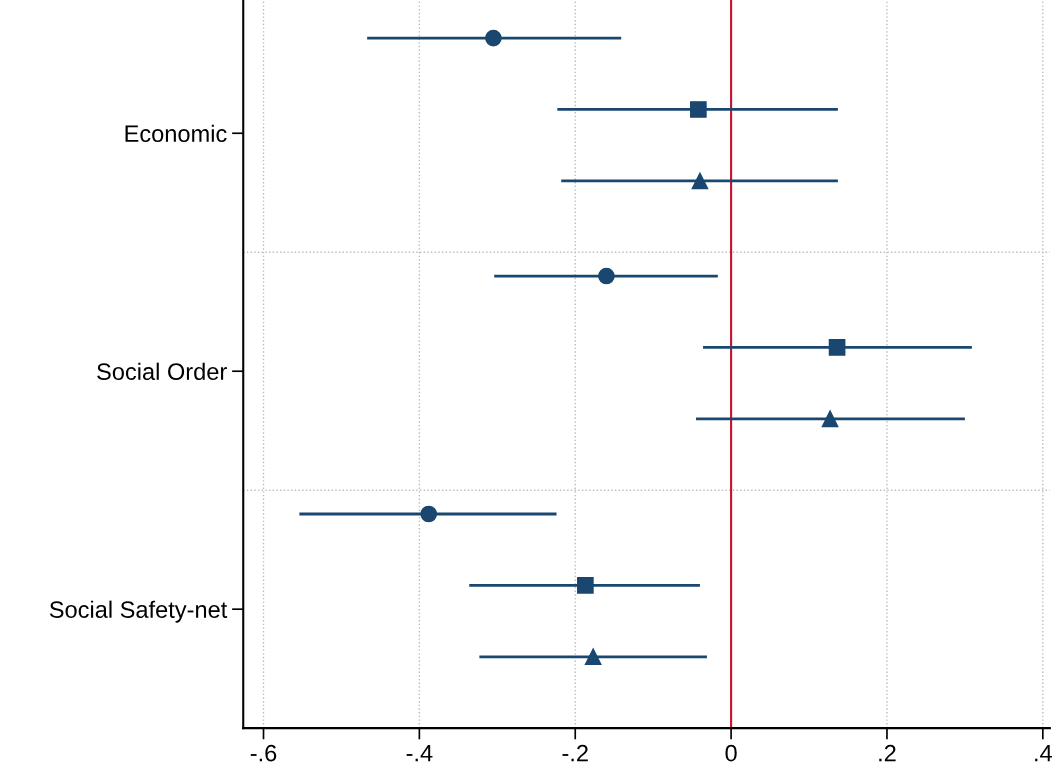  What do you see at coordinates (176, 133) in the screenshot?
I see `y-tick-label: Economic` at bounding box center [176, 133].